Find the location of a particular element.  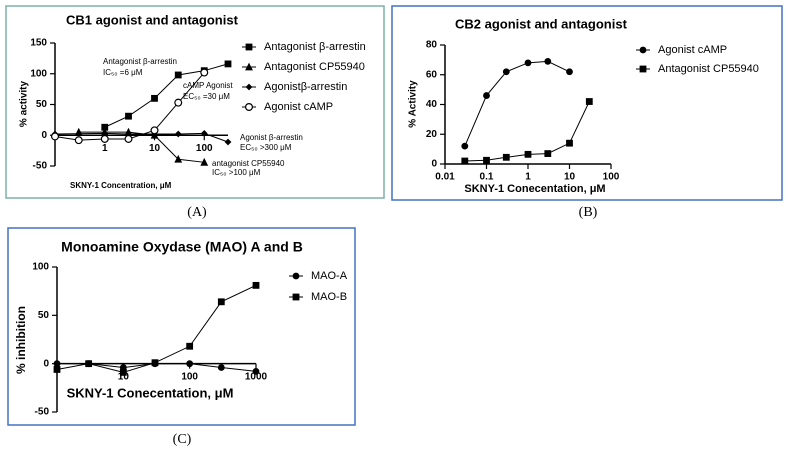

legend-label: MAO-B is located at coordinates (329, 297).